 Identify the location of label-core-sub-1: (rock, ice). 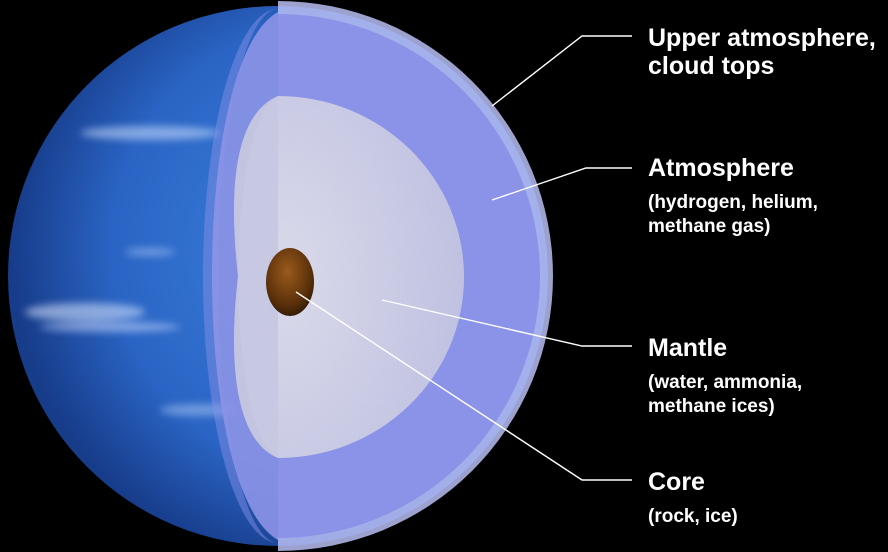
(693, 516).